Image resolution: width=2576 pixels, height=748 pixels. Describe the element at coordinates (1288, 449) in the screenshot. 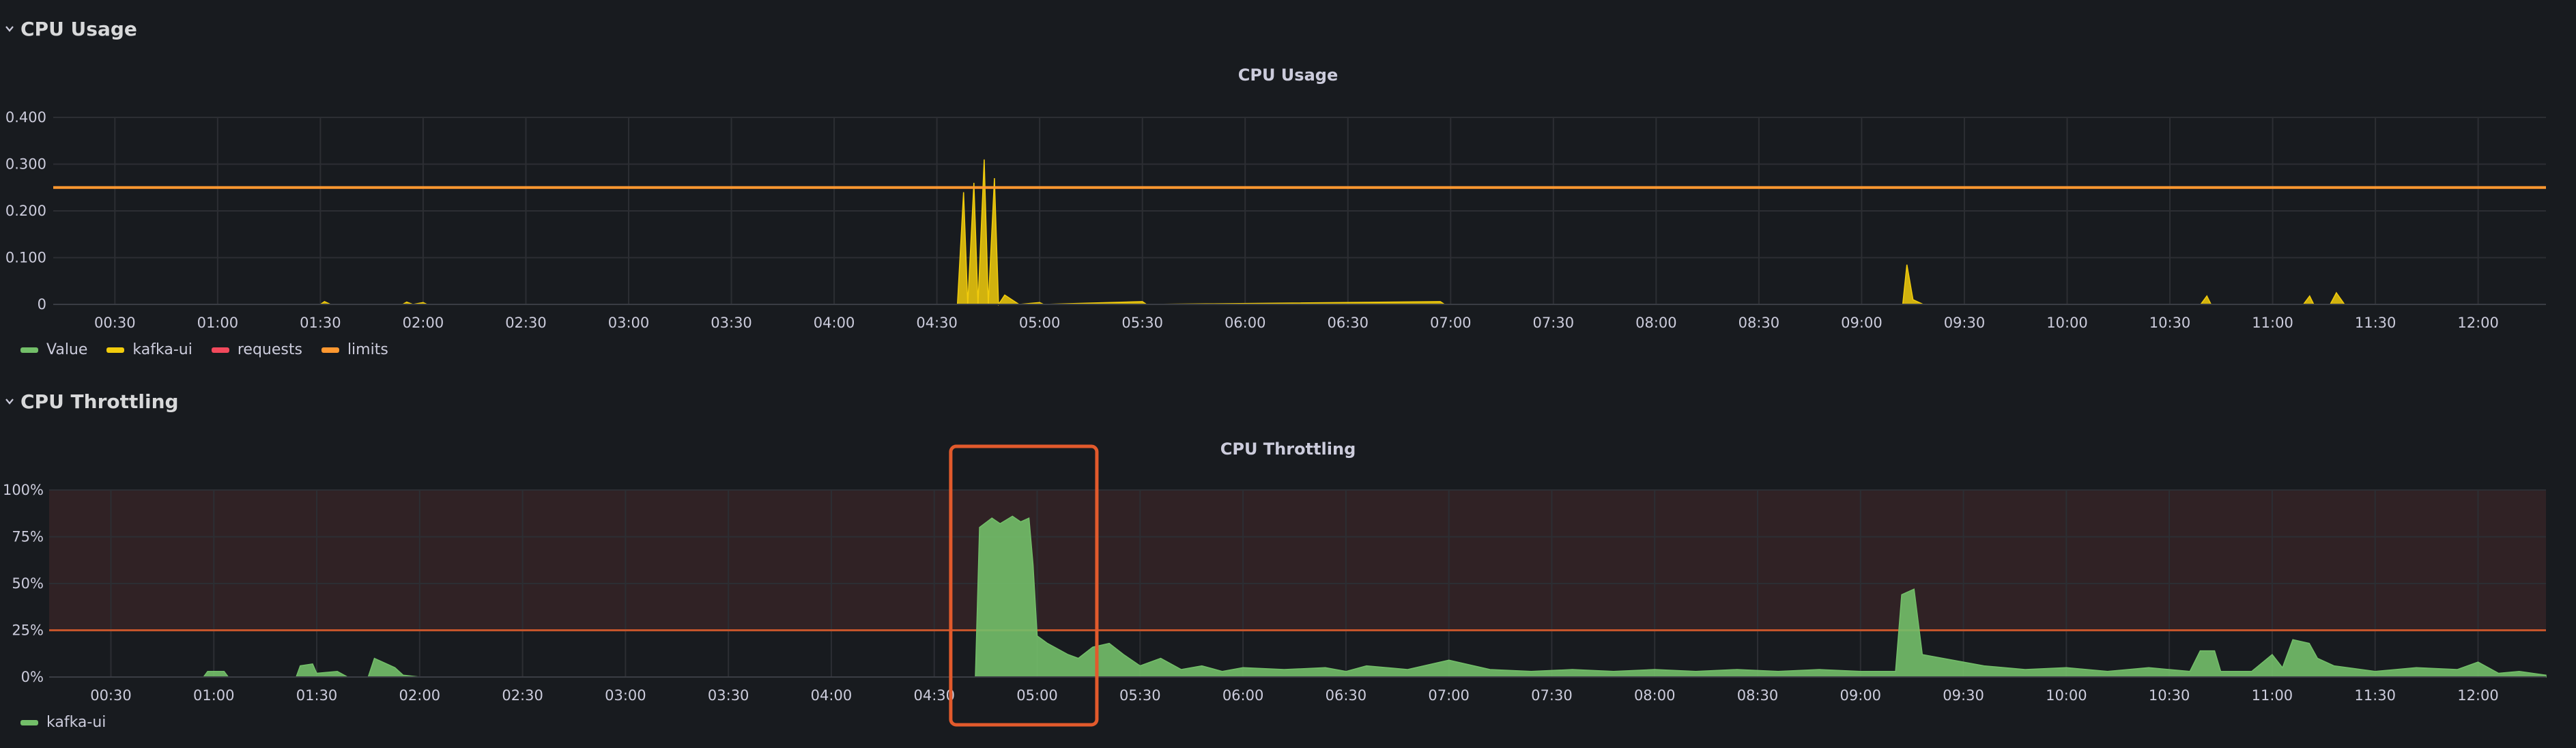

I see `panel-title: CPU Throttling` at that location.